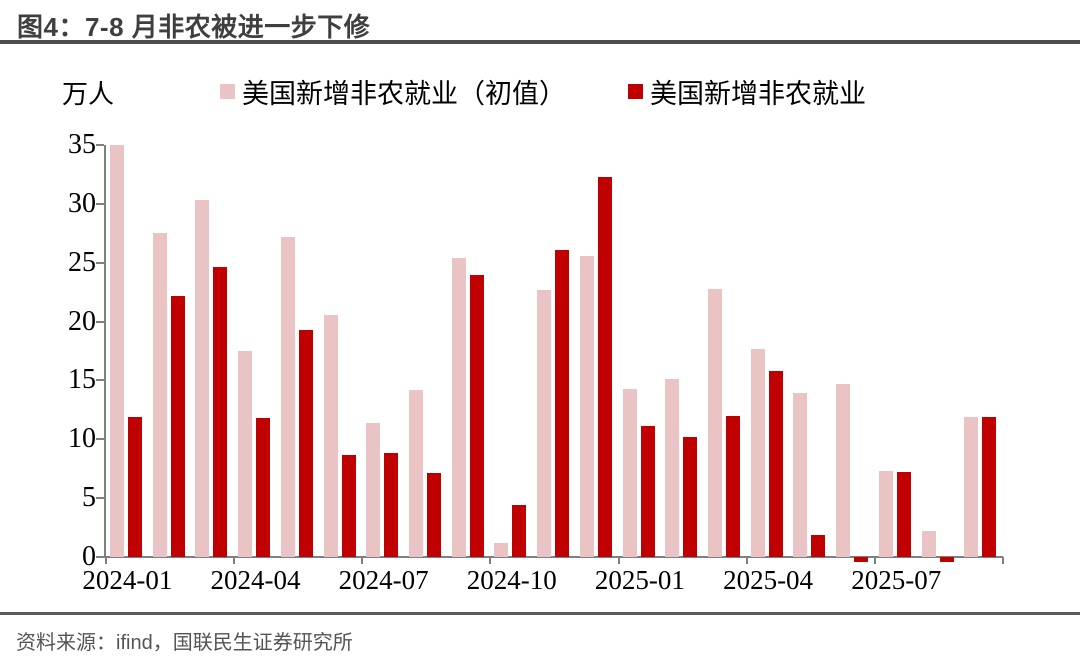 The image size is (1080, 659). I want to click on x-axis-line, so click(553, 557).